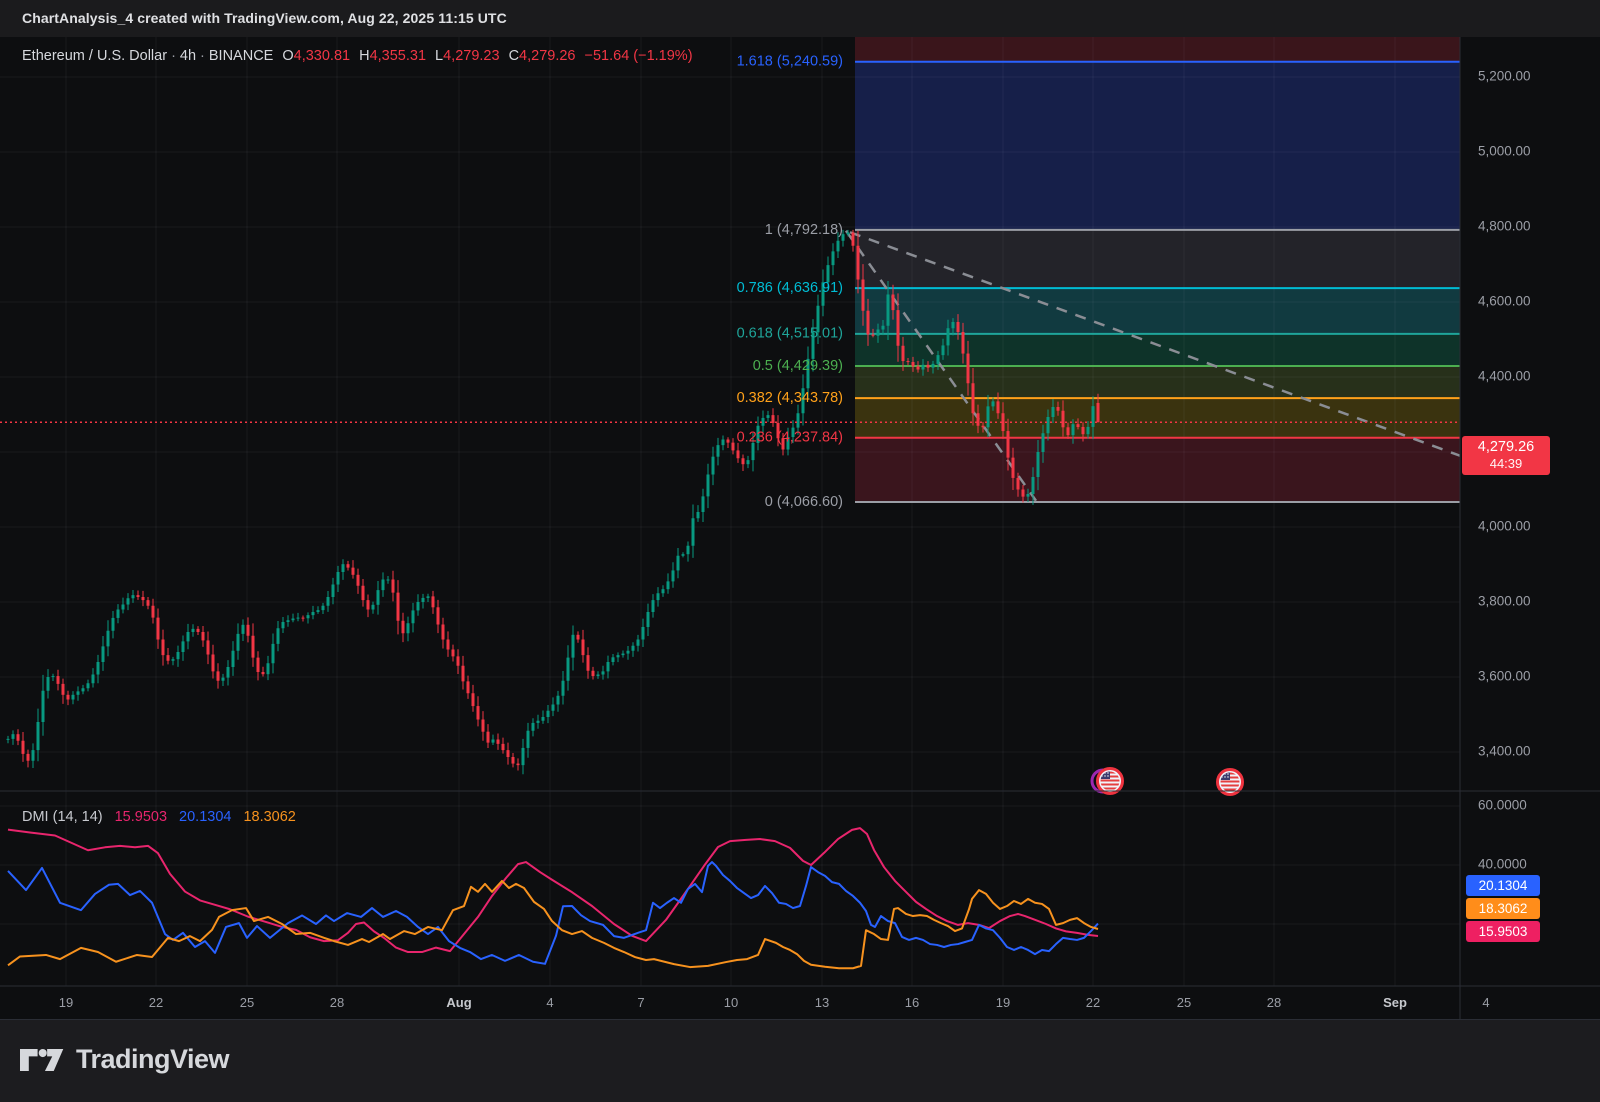 This screenshot has width=1600, height=1102. Describe the element at coordinates (640, 1002) in the screenshot. I see `time-axis-label: 7` at that location.